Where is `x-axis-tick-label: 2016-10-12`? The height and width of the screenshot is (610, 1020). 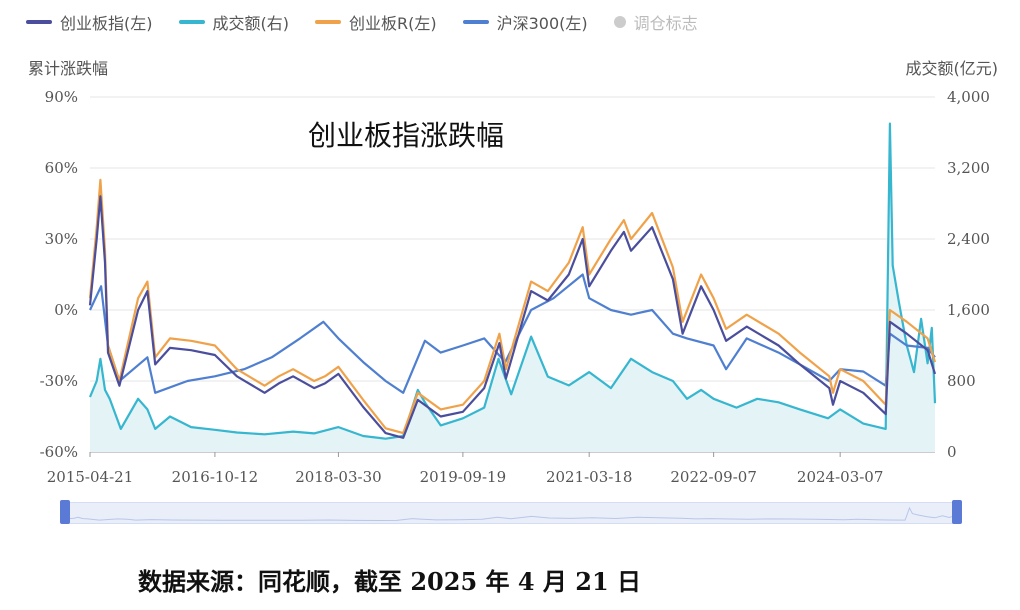
x-axis-tick-label: 2016-10-12 is located at coordinates (215, 477).